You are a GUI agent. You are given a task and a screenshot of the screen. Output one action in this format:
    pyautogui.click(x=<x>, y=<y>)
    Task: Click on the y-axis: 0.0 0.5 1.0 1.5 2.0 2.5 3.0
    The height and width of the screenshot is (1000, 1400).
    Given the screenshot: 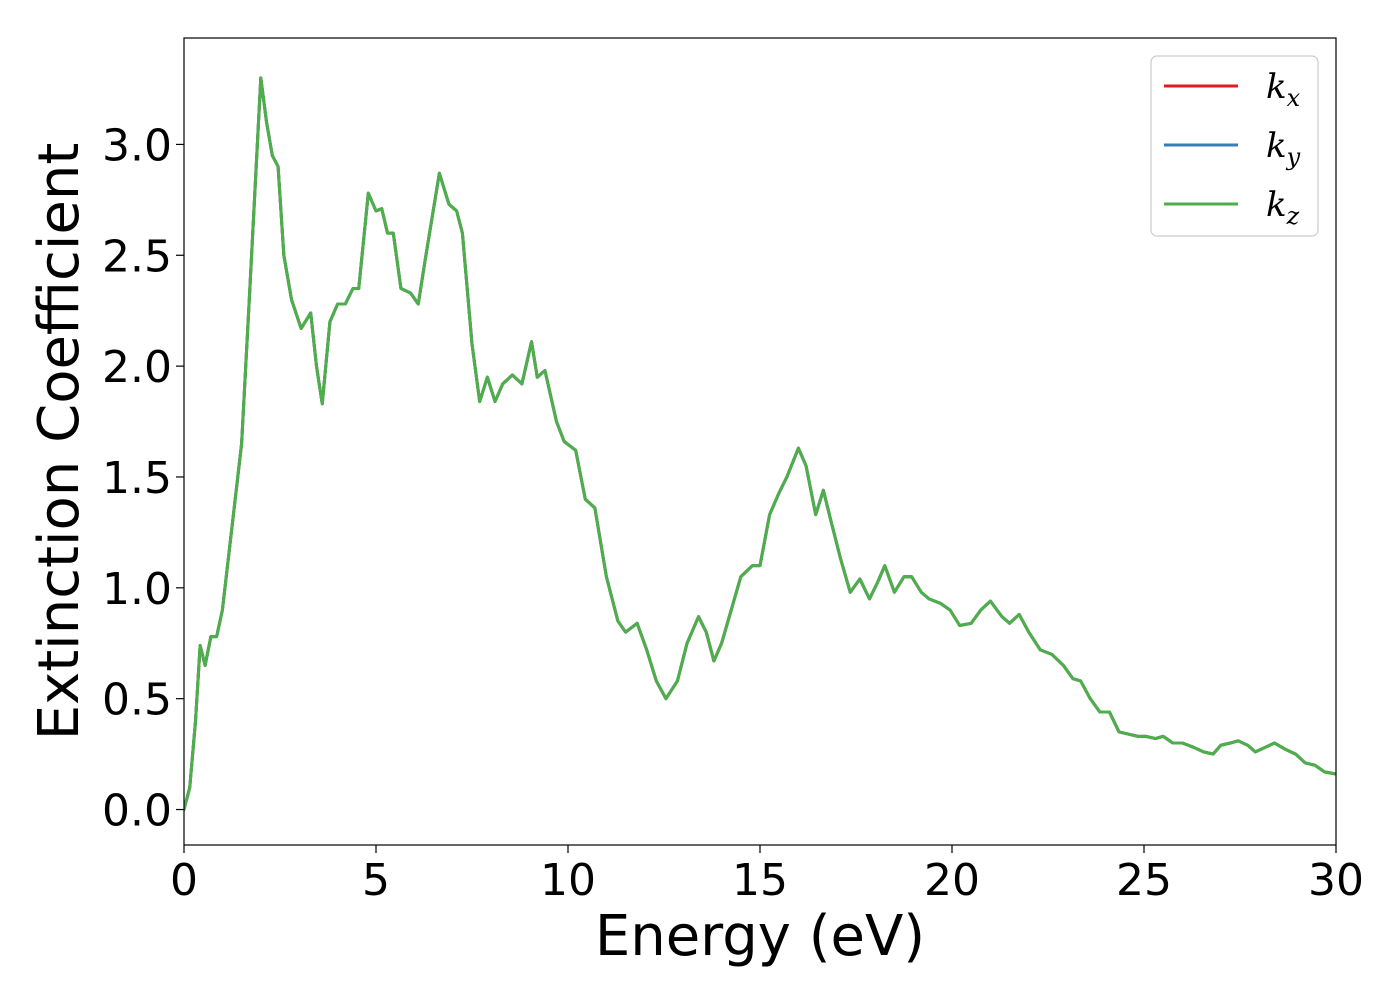 What is the action you would take?
    pyautogui.click(x=143, y=478)
    